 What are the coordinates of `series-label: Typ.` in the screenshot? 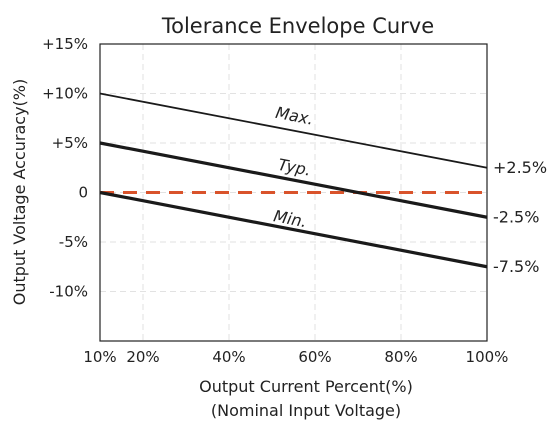 It's located at (294, 167).